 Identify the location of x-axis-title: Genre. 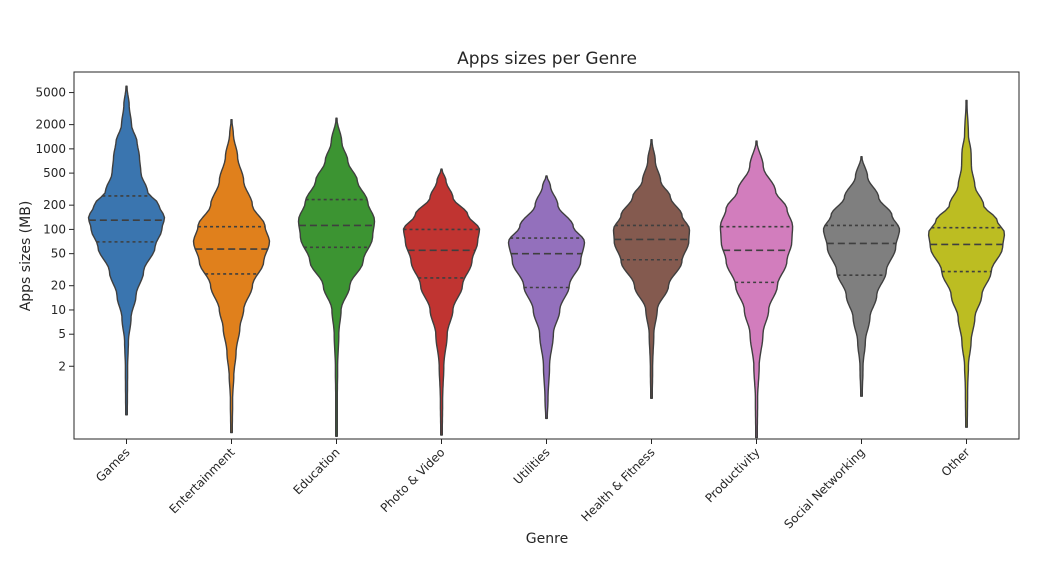
(547, 539).